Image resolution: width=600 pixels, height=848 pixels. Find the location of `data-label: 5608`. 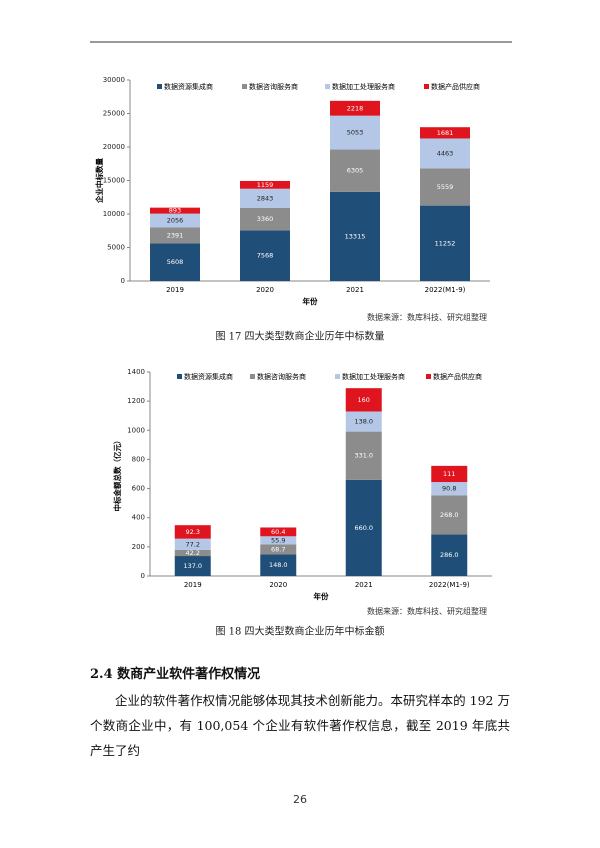

data-label: 5608 is located at coordinates (175, 262).